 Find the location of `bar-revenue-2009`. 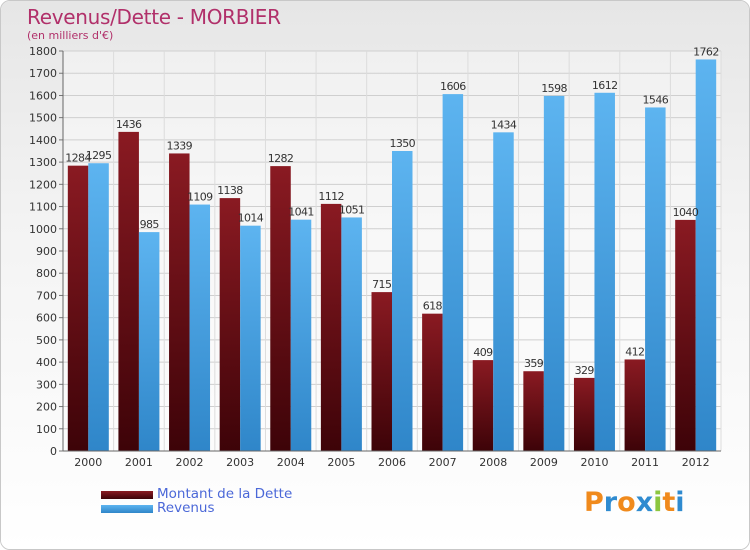

bar-revenue-2009 is located at coordinates (554, 273).